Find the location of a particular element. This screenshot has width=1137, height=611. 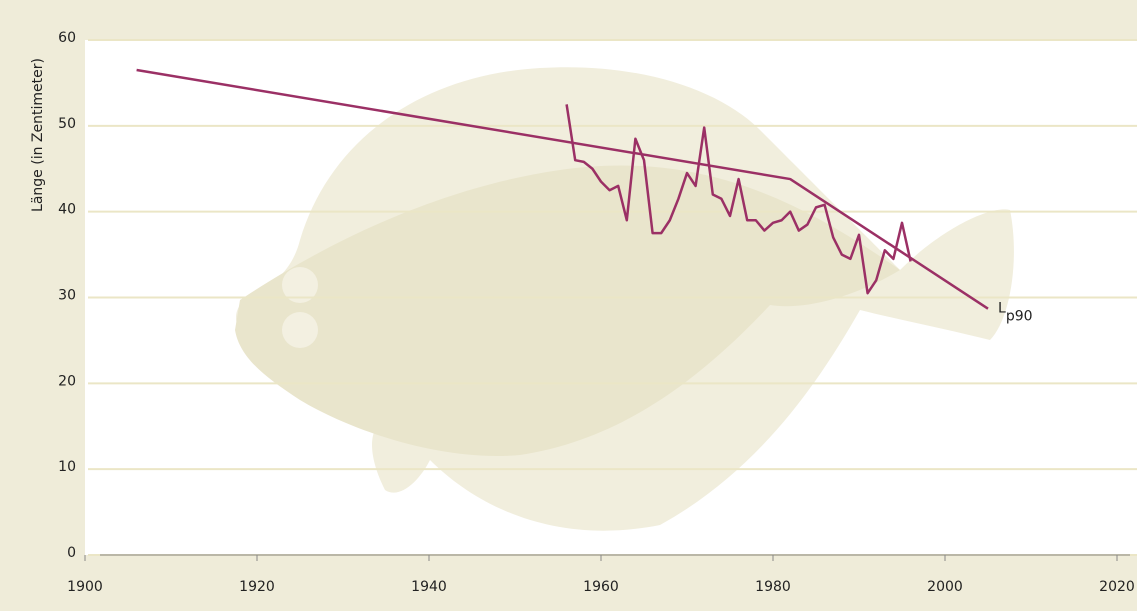

x-tick-label: 1980 is located at coordinates (773, 587).